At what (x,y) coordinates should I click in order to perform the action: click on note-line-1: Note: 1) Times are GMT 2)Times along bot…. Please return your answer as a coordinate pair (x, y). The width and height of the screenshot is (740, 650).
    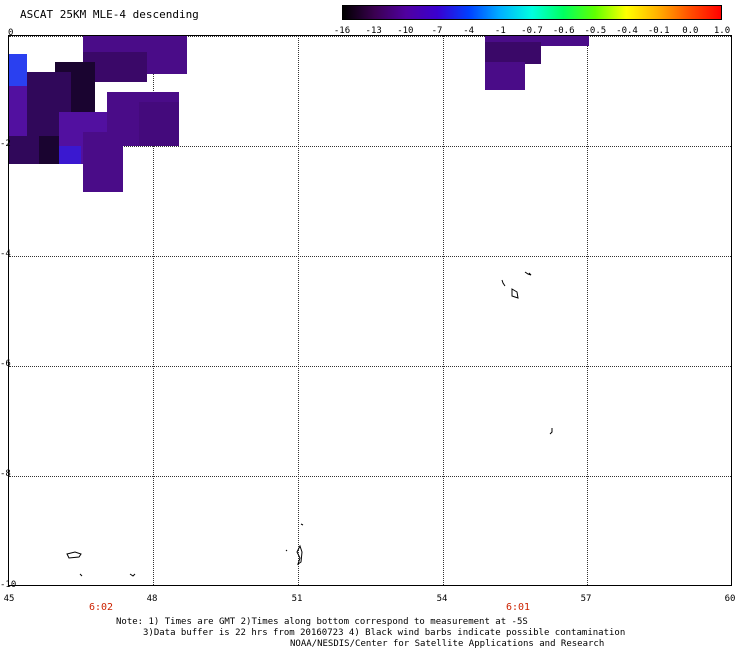
    Looking at the image, I should click on (322, 622).